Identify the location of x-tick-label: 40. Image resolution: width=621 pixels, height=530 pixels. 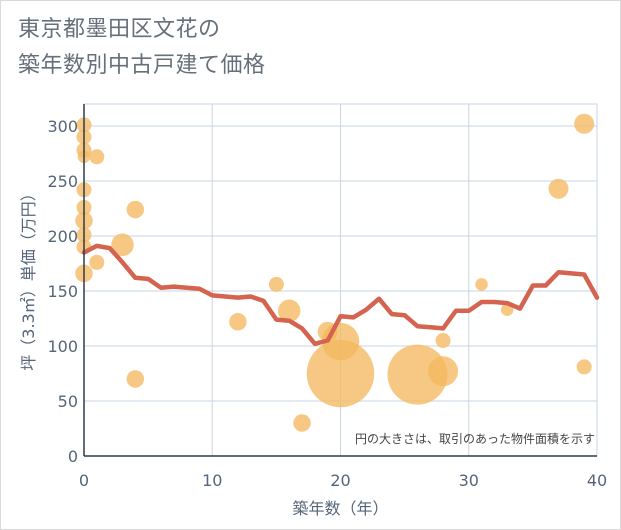
(597, 480).